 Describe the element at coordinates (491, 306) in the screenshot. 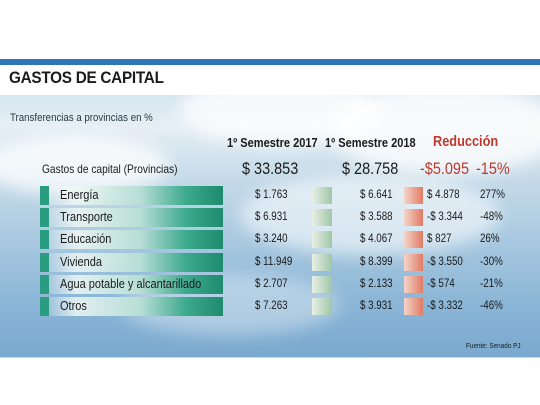

I see `reduction-pct: -46%` at that location.